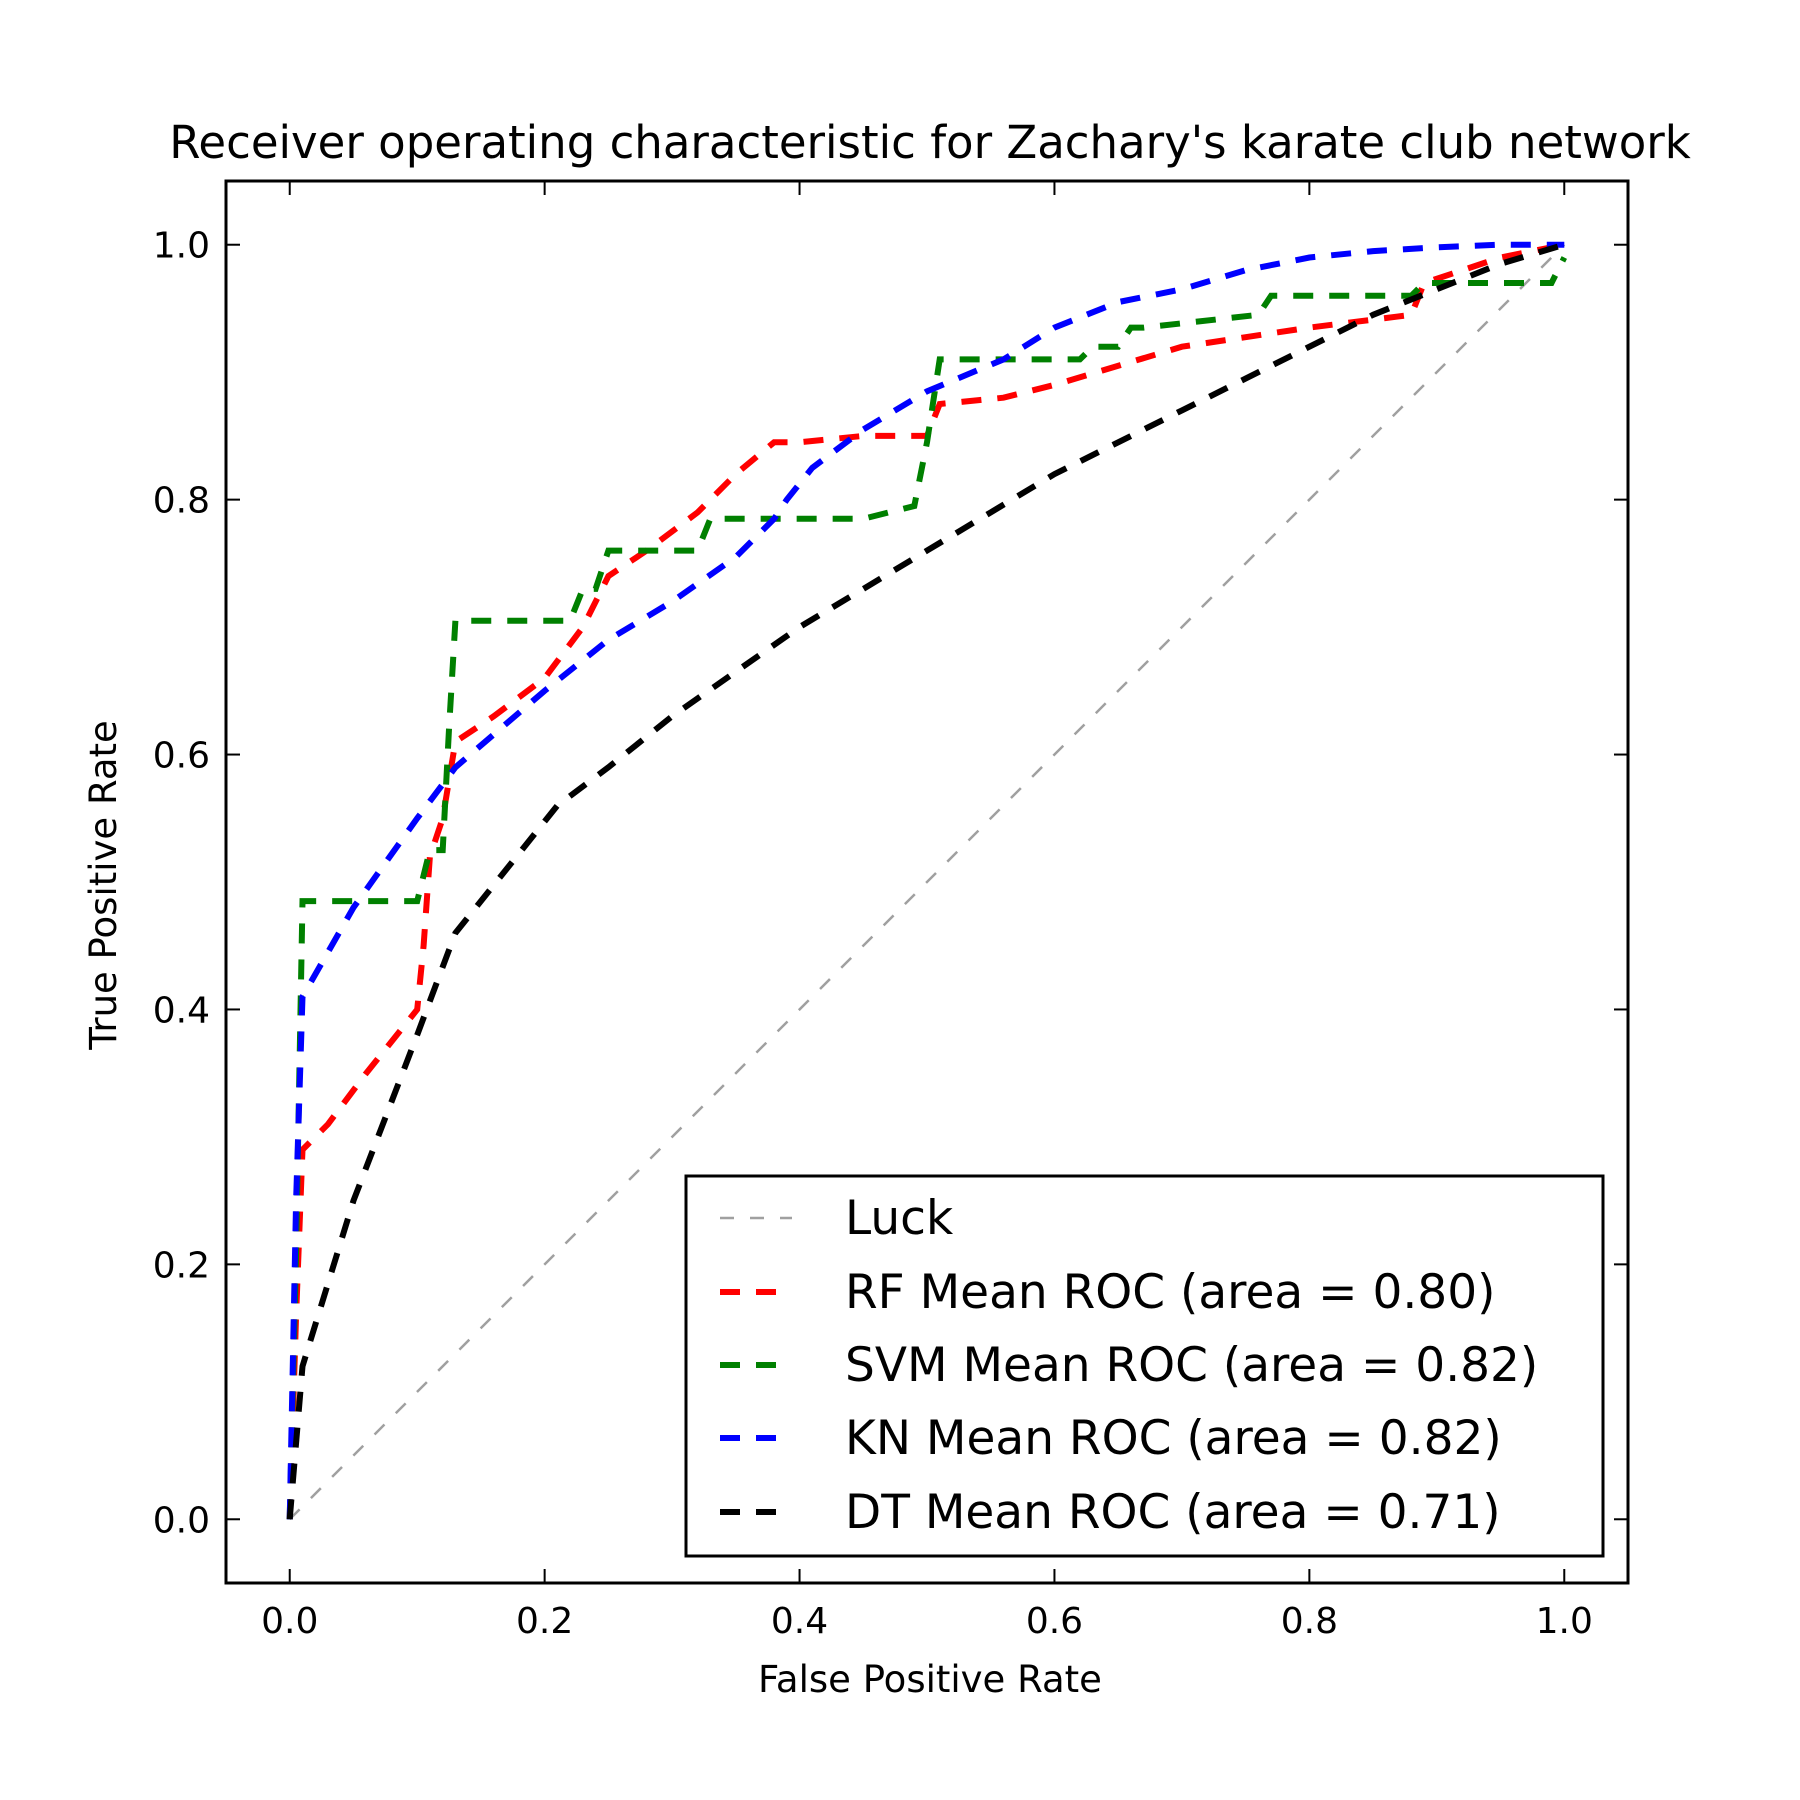 Image resolution: width=1800 pixels, height=1800 pixels. What do you see at coordinates (1564, 1621) in the screenshot?
I see `x-tick-label: 1.0` at bounding box center [1564, 1621].